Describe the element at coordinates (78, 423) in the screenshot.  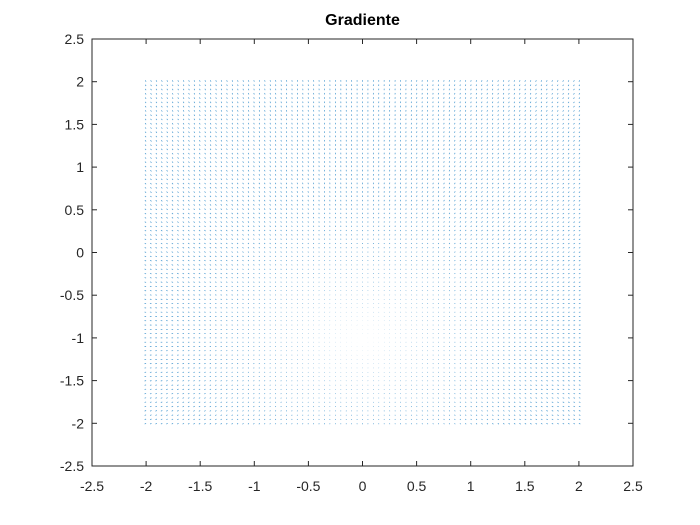
I see `y-tick-label: -2` at that location.